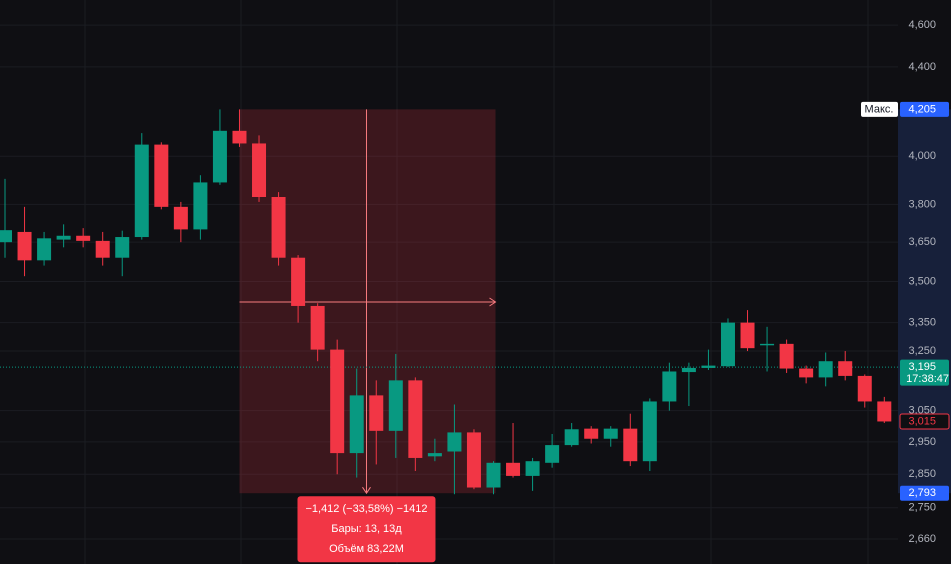  Describe the element at coordinates (922, 204) in the screenshot. I see `y-tick-label: 3,800` at that location.